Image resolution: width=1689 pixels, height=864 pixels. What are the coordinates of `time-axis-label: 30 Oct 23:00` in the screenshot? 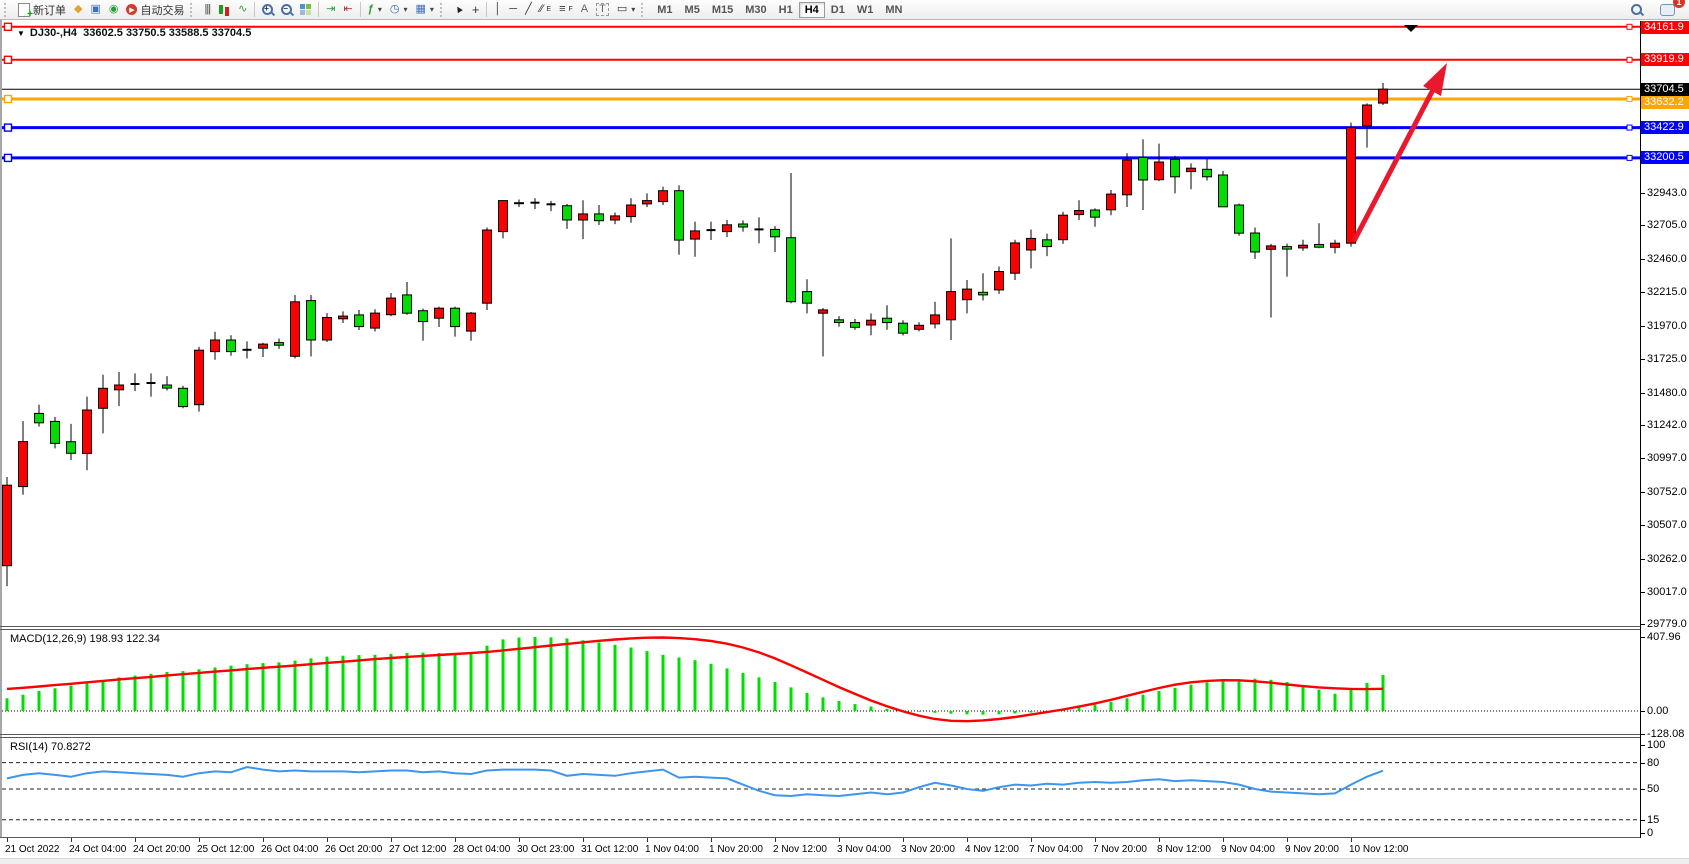 It's located at (546, 849).